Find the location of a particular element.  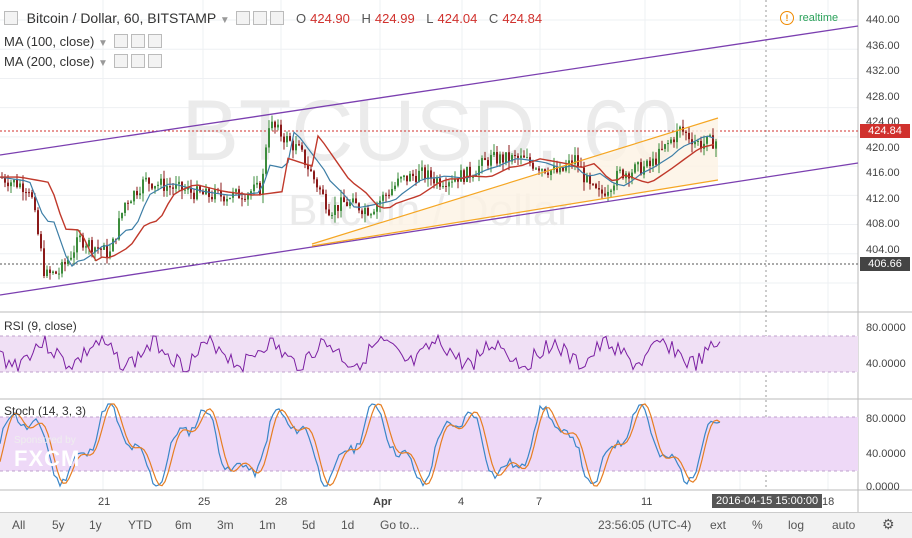

ext-toggle: ext is located at coordinates (718, 525).